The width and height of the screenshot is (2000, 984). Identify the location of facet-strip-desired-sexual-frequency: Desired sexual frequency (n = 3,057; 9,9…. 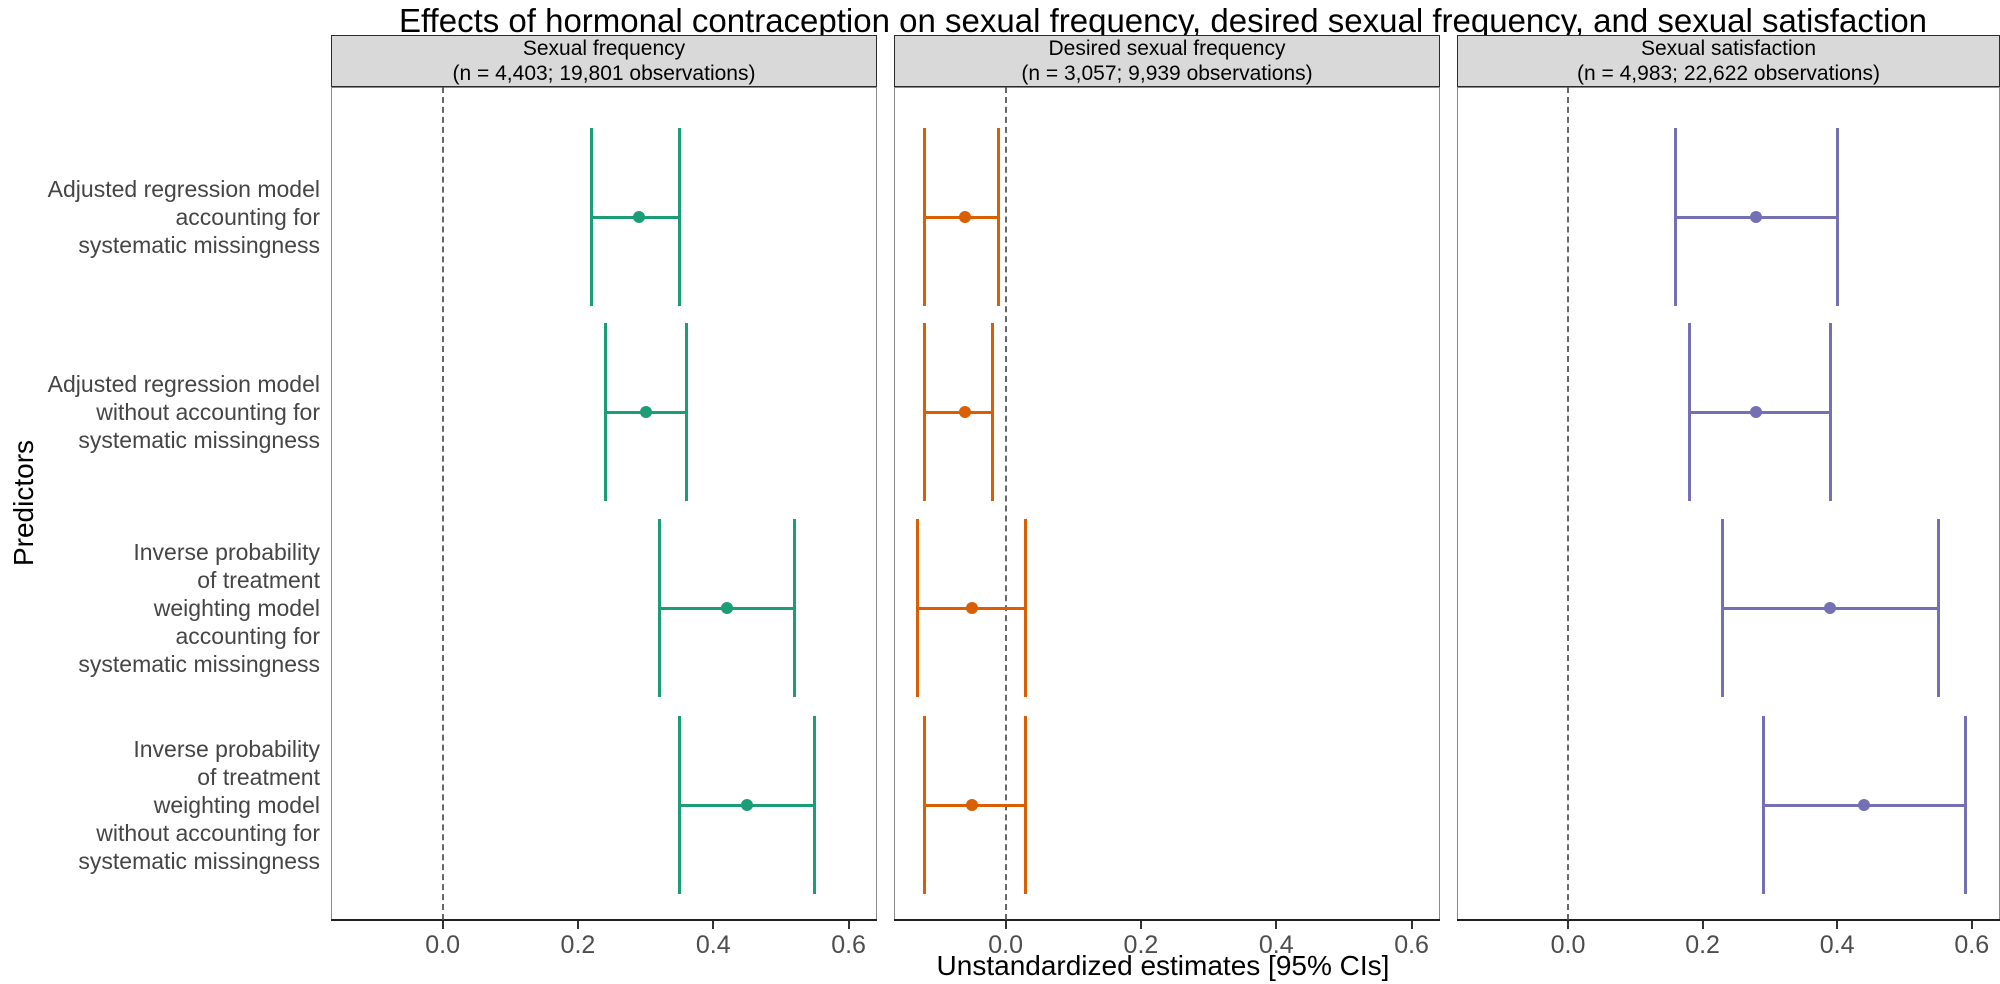
(1167, 61).